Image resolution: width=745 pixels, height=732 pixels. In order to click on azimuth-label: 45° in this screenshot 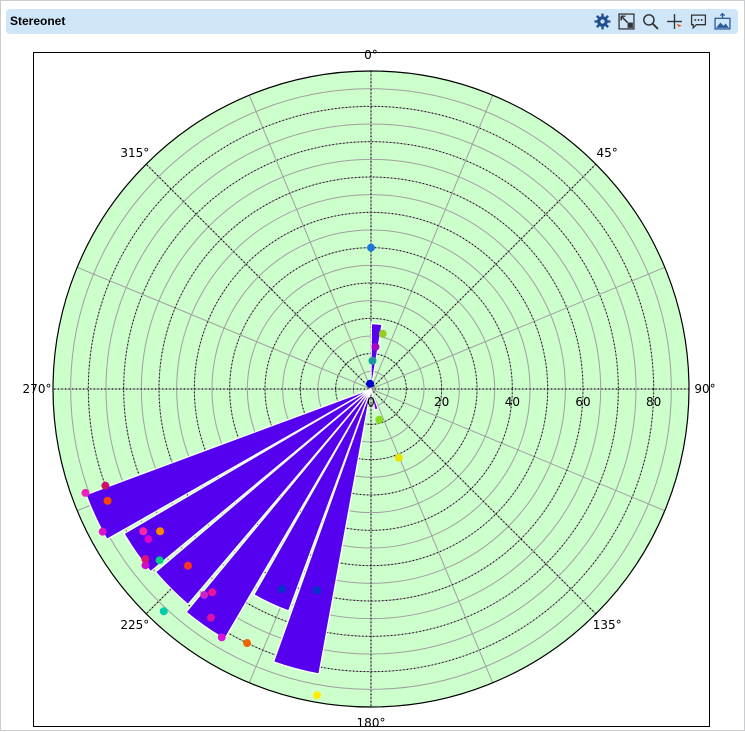, I will do `click(607, 153)`.